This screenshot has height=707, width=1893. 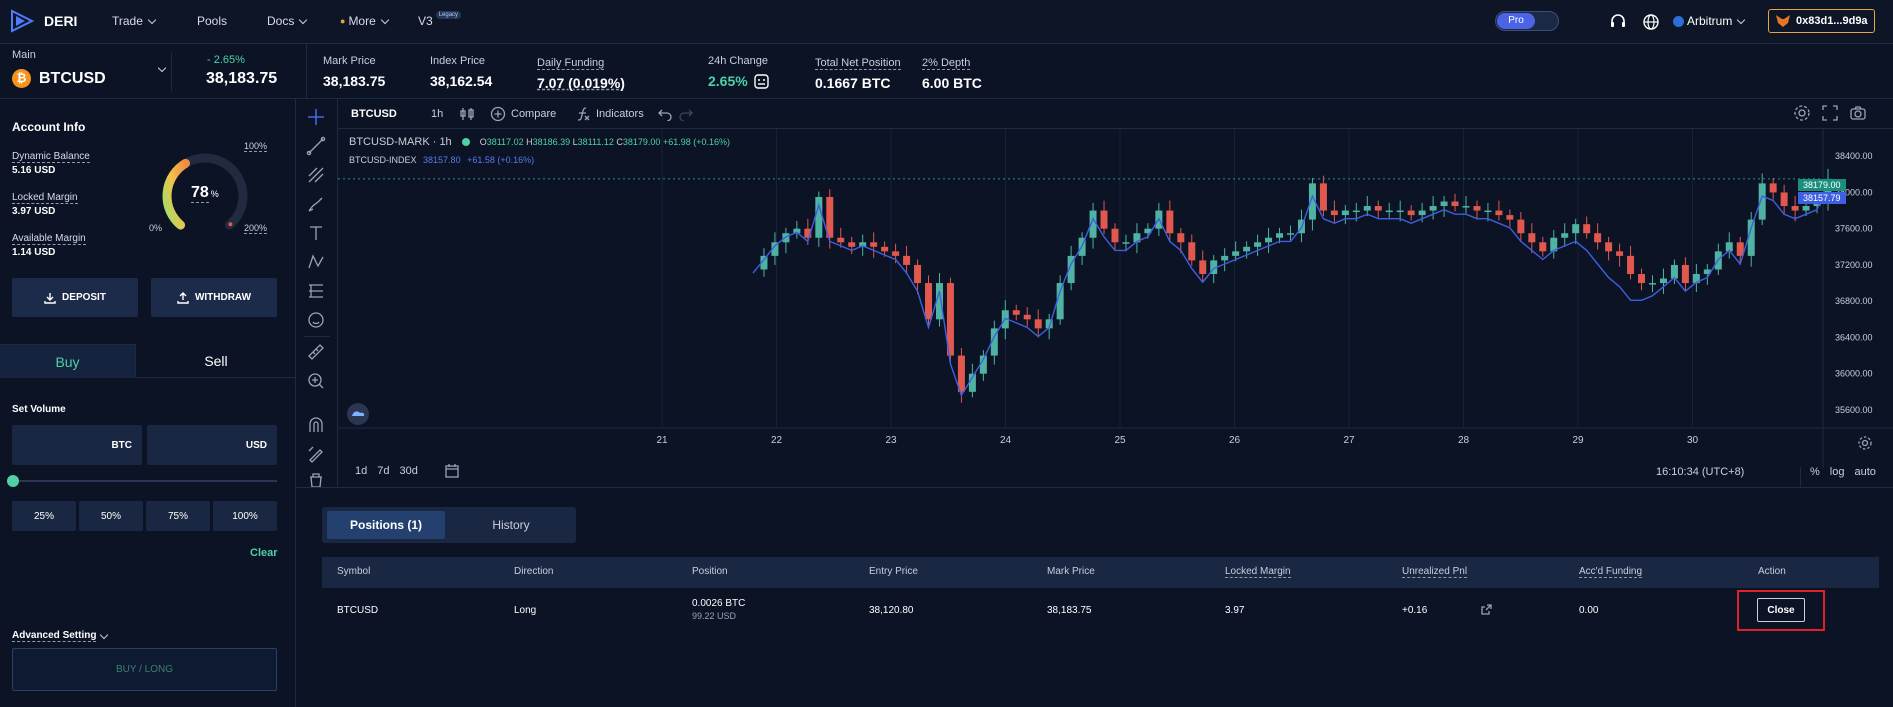 What do you see at coordinates (1858, 113) in the screenshot?
I see `camera-icon` at bounding box center [1858, 113].